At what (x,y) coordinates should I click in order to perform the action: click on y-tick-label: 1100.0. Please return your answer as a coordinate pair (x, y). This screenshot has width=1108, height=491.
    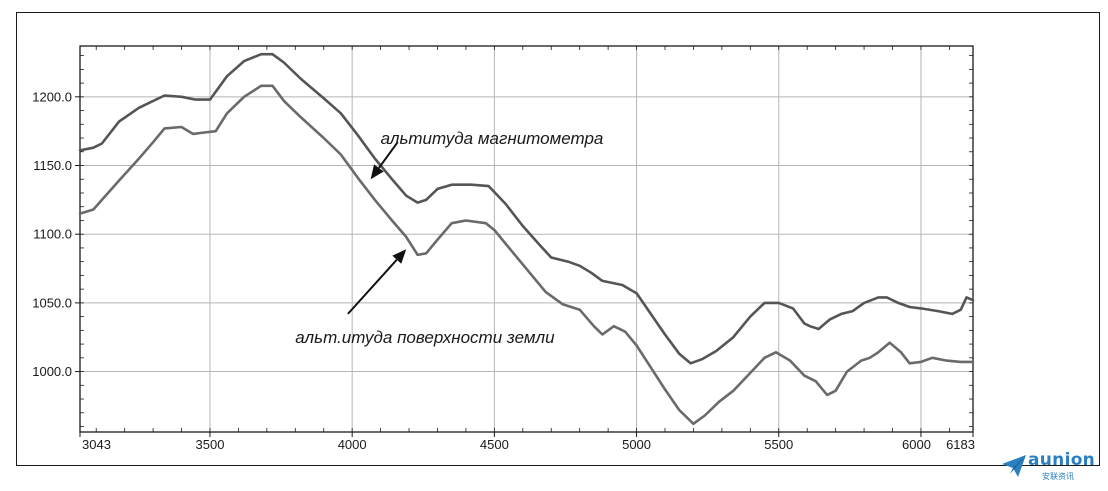
    Looking at the image, I should click on (52, 234).